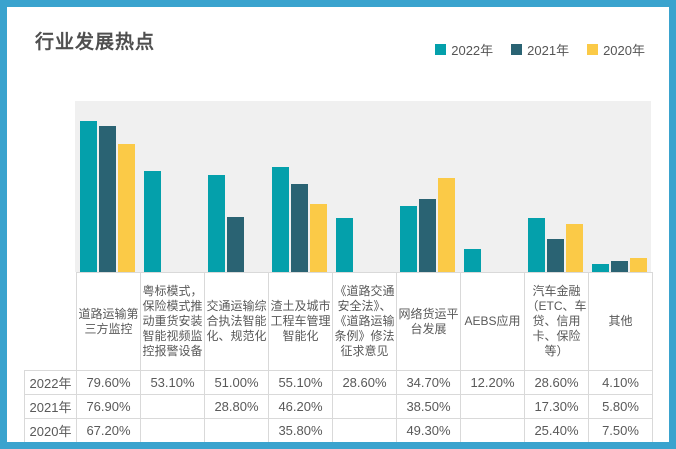 Image resolution: width=676 pixels, height=449 pixels. I want to click on table-header-cell-5: 《道路交通安全法》、《道路运输条例》修法征求意见, so click(364, 321).